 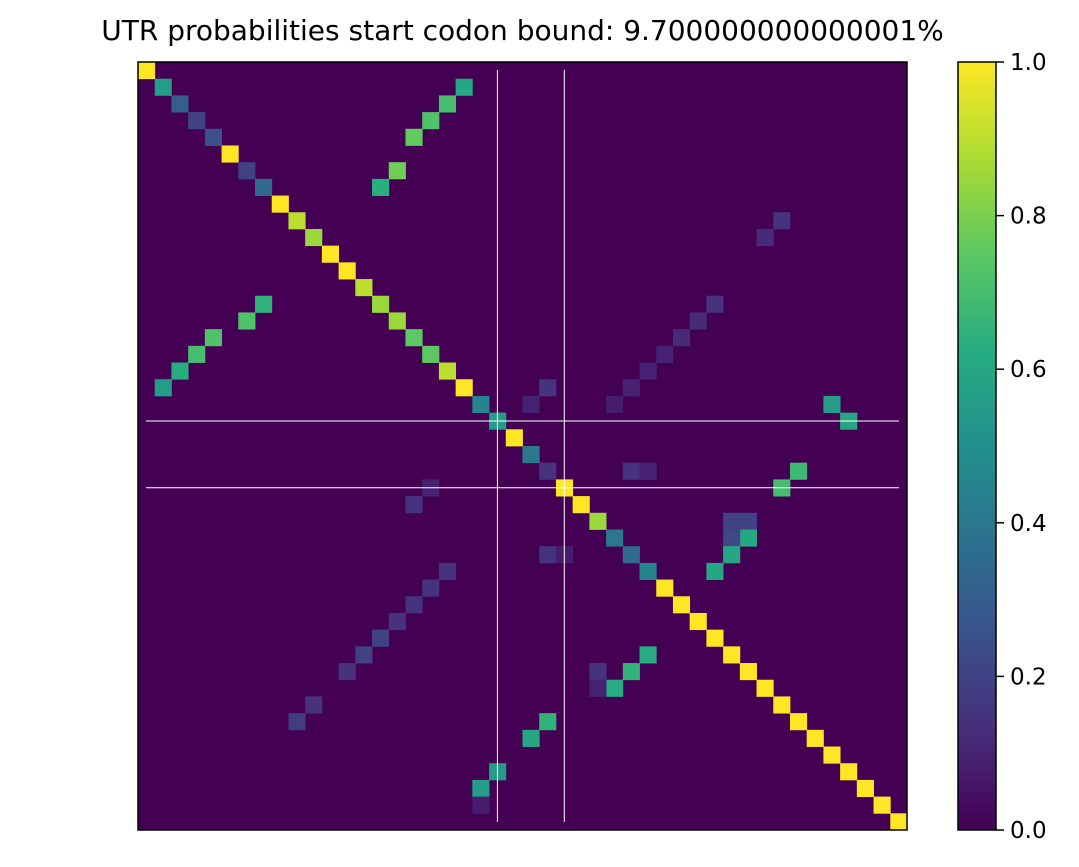 What do you see at coordinates (1028, 217) in the screenshot?
I see `colorbar-tick-label: 0.8` at bounding box center [1028, 217].